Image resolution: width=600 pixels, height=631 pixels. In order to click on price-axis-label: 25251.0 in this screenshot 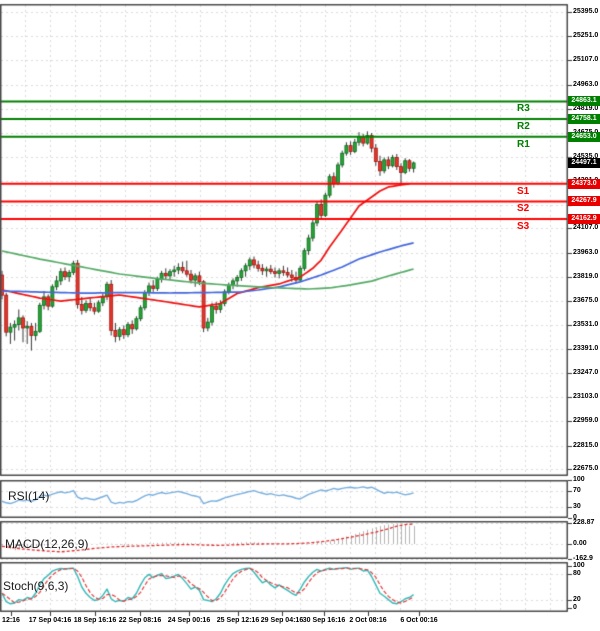, I will do `click(586, 35)`.